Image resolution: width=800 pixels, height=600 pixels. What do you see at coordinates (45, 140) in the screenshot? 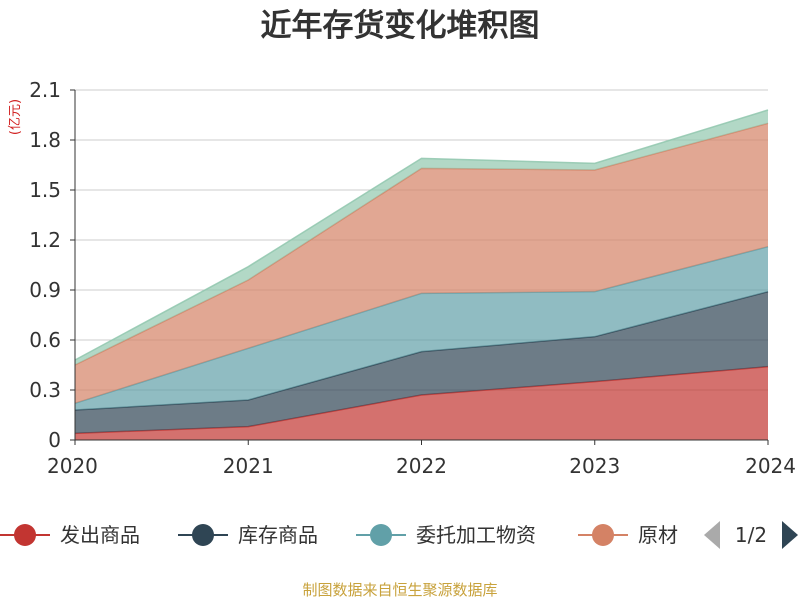
I see `y-tick-label: 1.8` at bounding box center [45, 140].